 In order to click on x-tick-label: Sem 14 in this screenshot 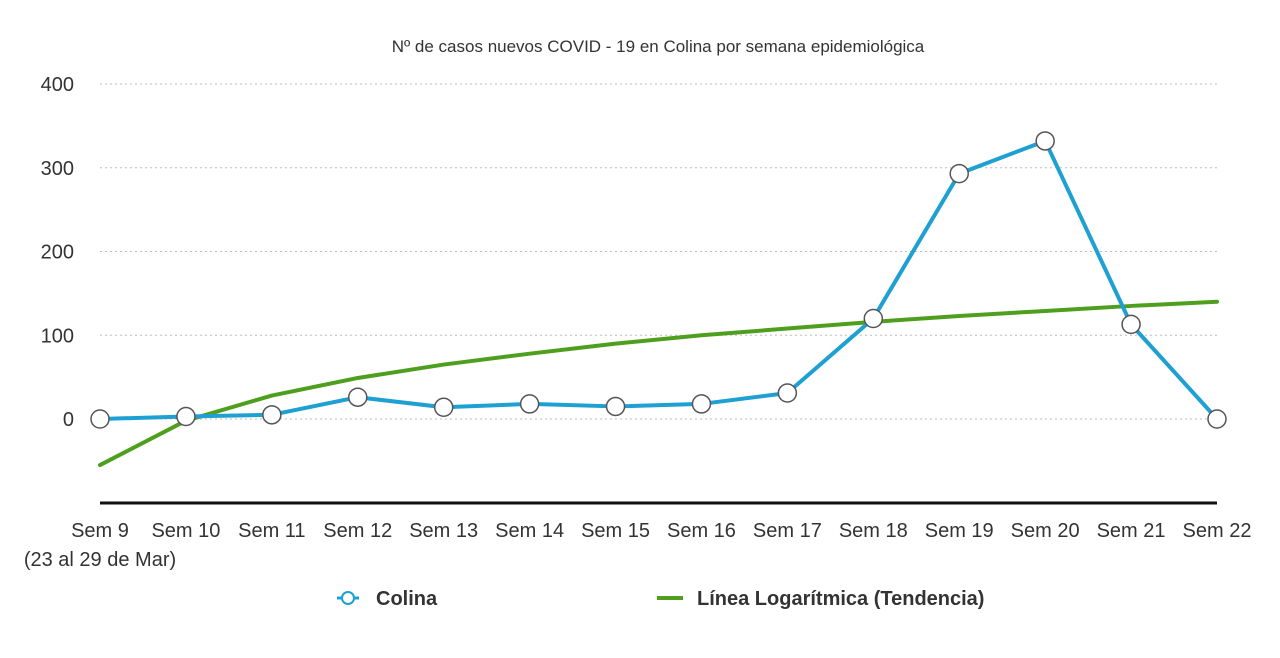, I will do `click(529, 531)`.